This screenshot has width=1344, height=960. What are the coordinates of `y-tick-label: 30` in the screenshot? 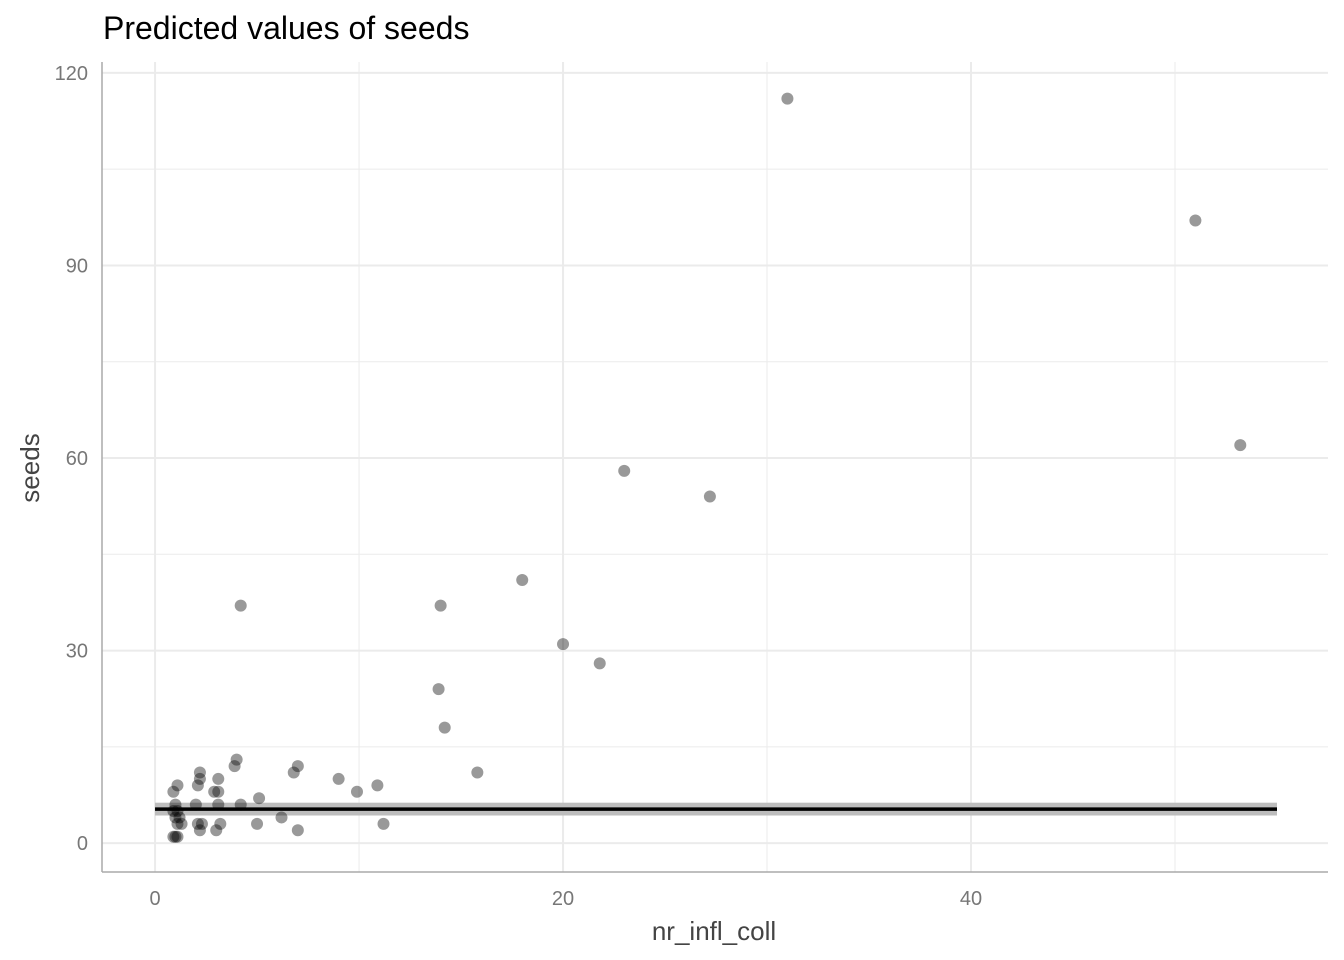 It's located at (77, 652).